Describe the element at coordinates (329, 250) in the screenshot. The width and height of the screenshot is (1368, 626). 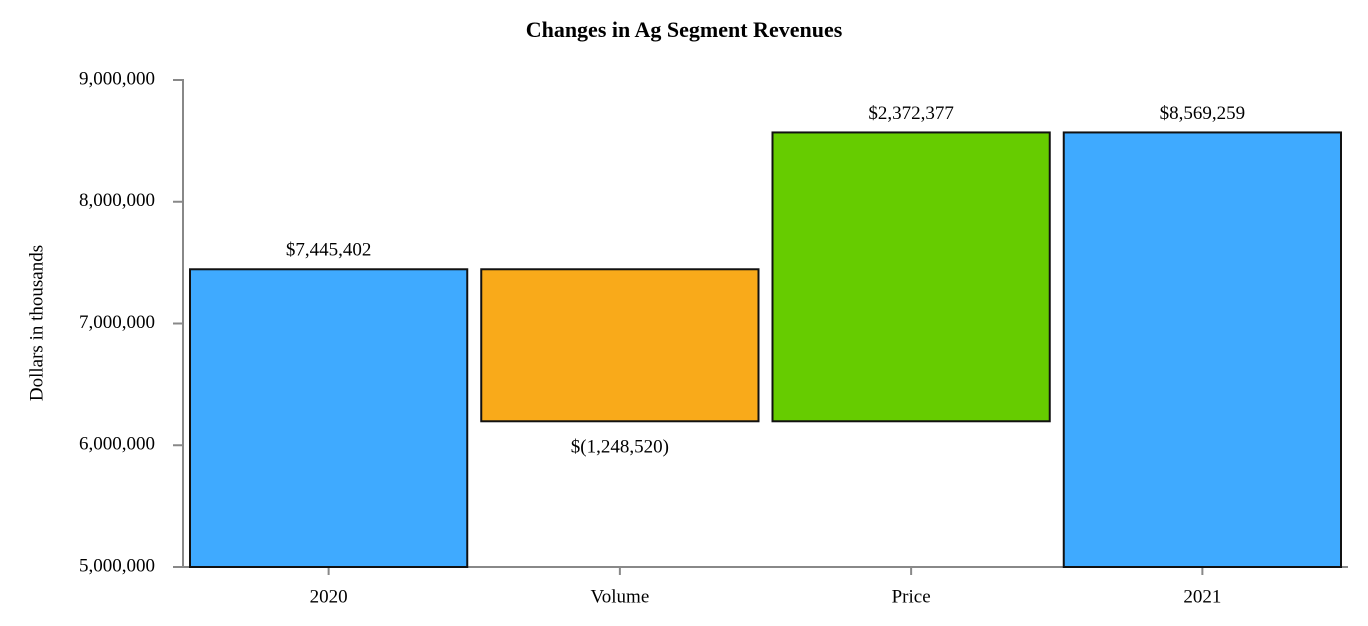
I see `value-label: $7,445,402` at that location.